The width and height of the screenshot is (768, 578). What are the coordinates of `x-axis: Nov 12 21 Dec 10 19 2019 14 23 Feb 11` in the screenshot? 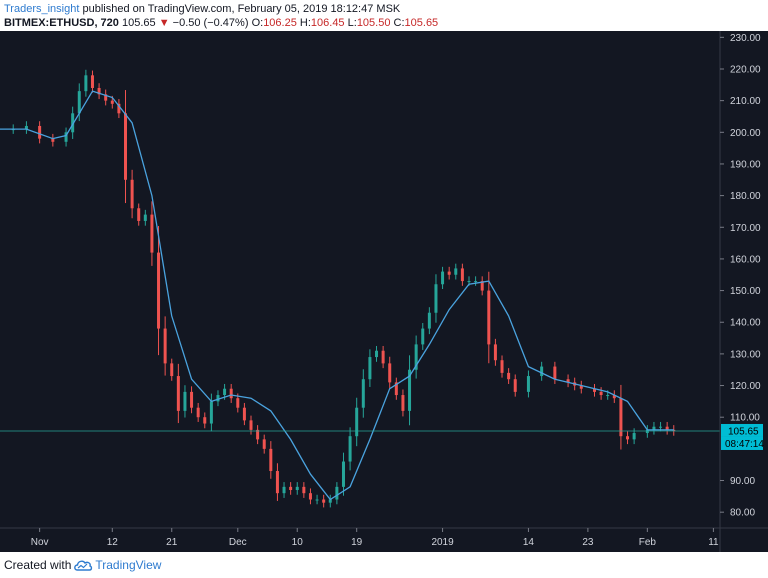 It's located at (375, 538).